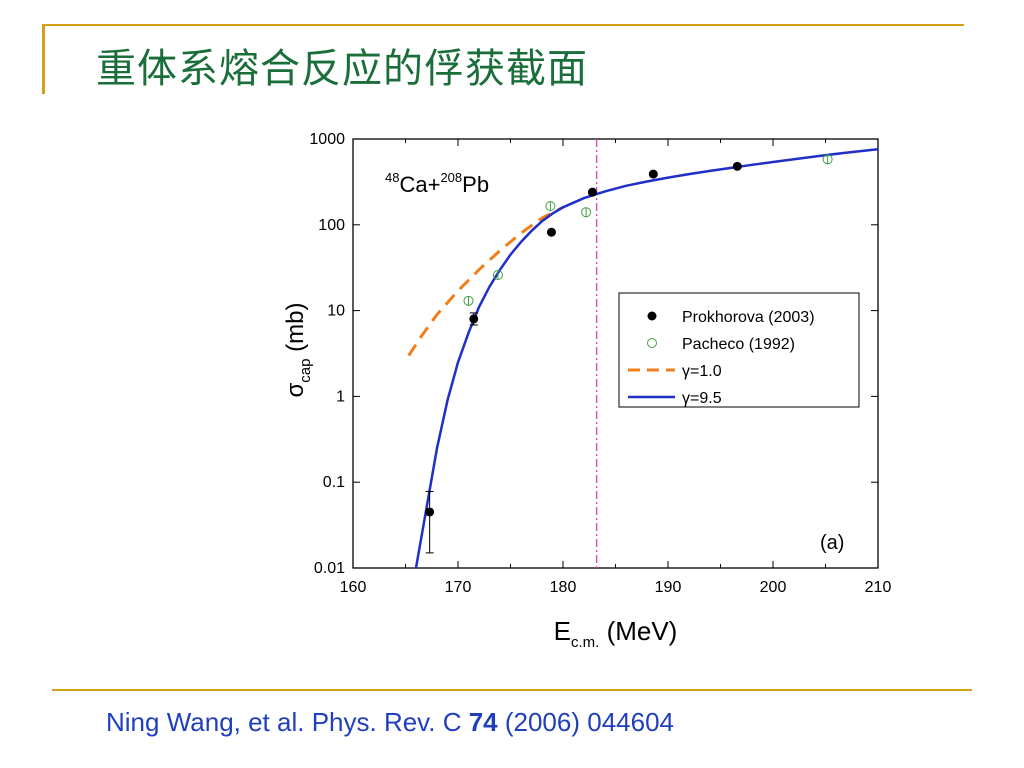 The width and height of the screenshot is (1024, 768). I want to click on reaction-label: 48Ca+208Pb, so click(437, 183).